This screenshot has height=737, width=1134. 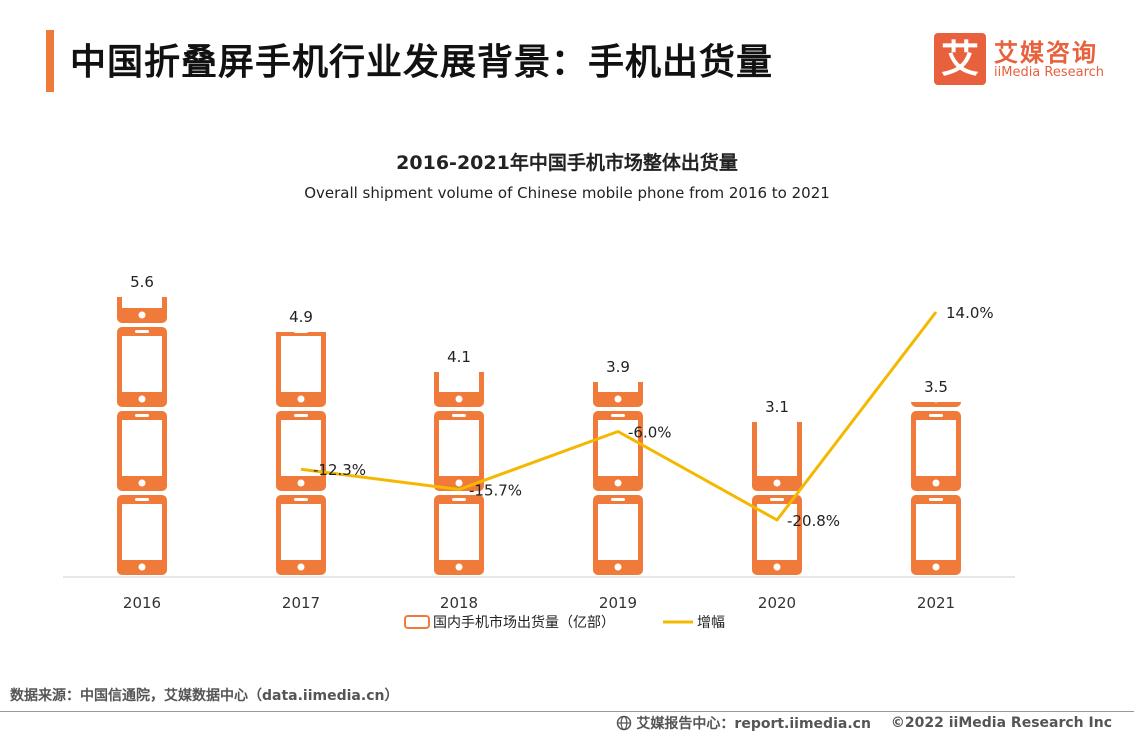 I want to click on growth-label: -20.8%, so click(x=813, y=521).